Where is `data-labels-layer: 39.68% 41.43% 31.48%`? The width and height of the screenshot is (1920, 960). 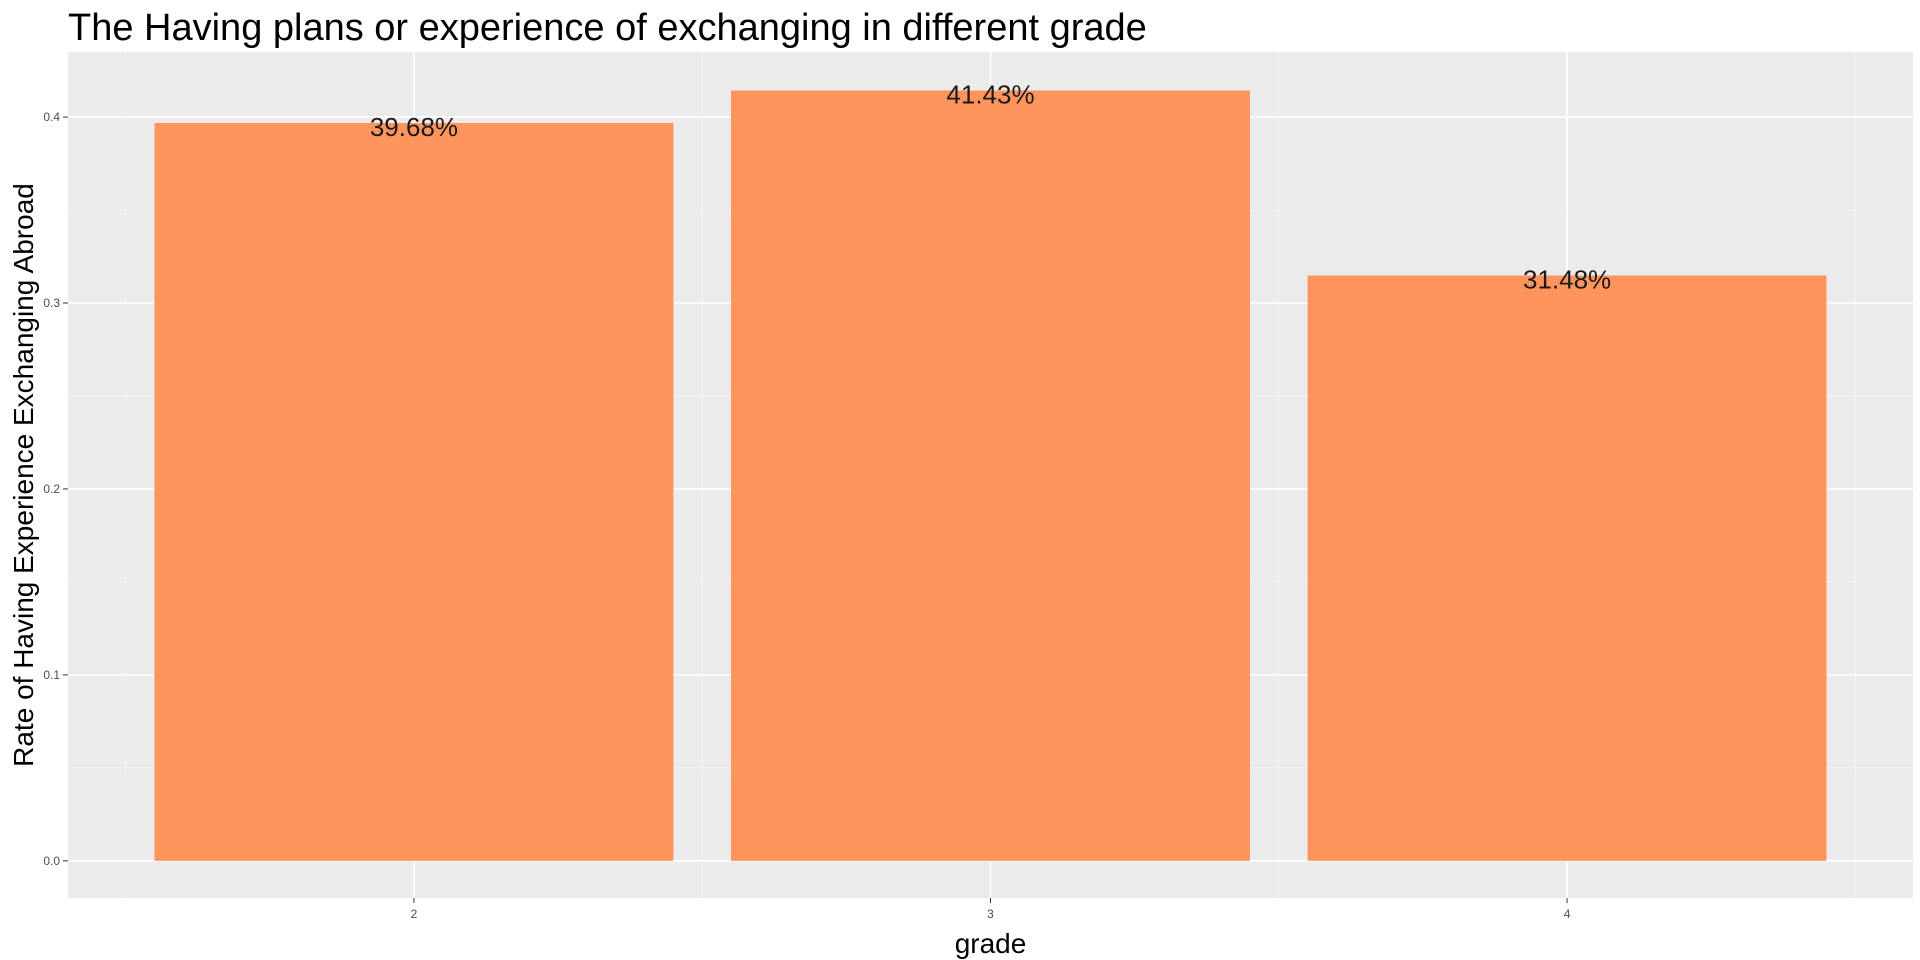 data-labels-layer: 39.68% 41.43% 31.48% is located at coordinates (990, 186).